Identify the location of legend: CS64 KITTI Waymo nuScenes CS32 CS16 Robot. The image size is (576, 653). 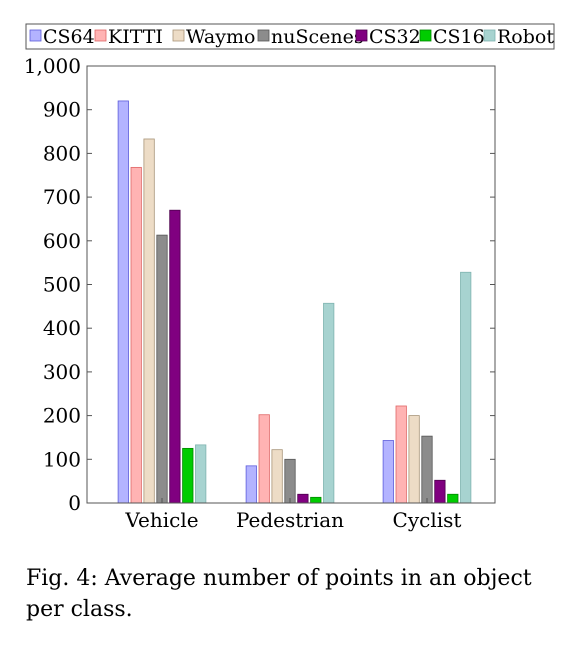
(291, 37).